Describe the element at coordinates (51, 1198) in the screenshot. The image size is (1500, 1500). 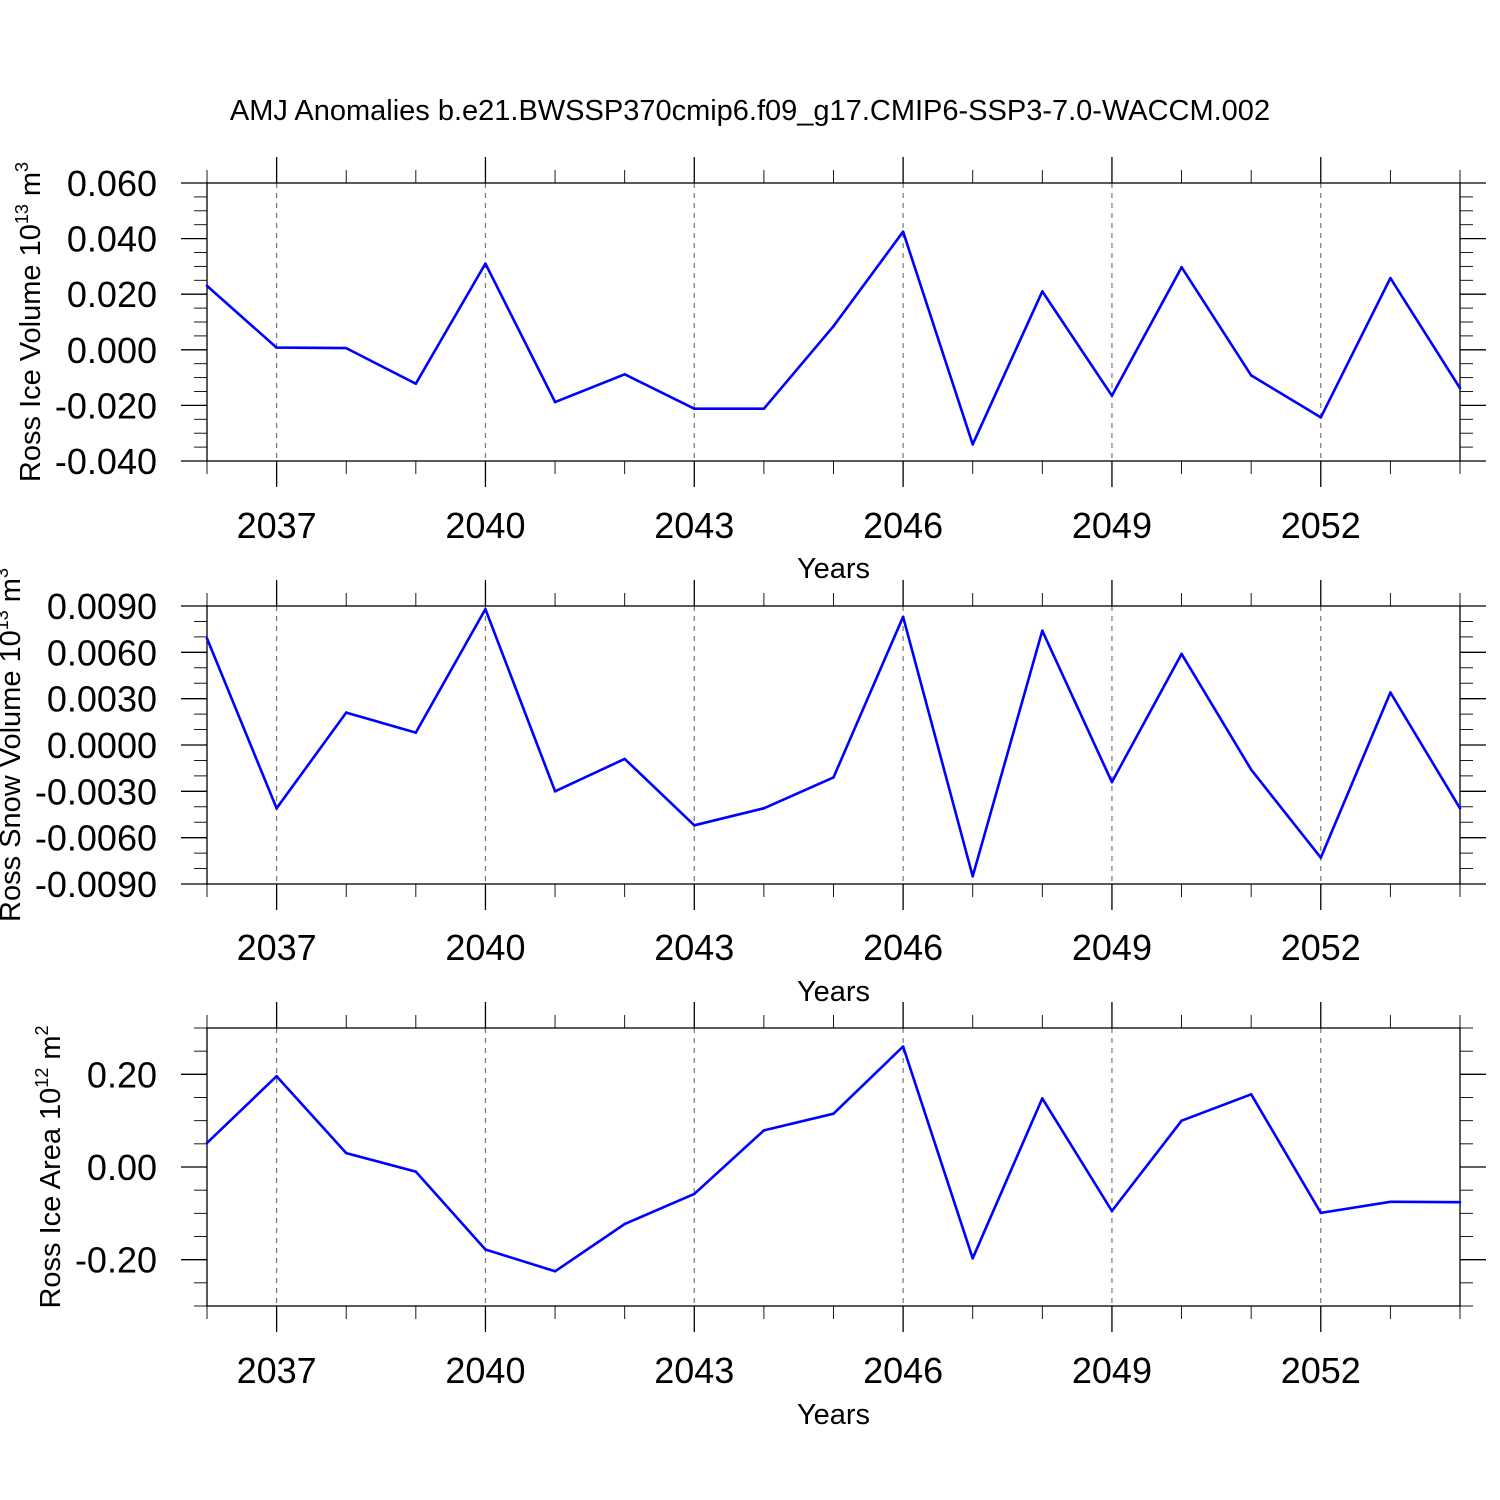
I see `y-axis-label-text: Ross Ice Area 10` at that location.